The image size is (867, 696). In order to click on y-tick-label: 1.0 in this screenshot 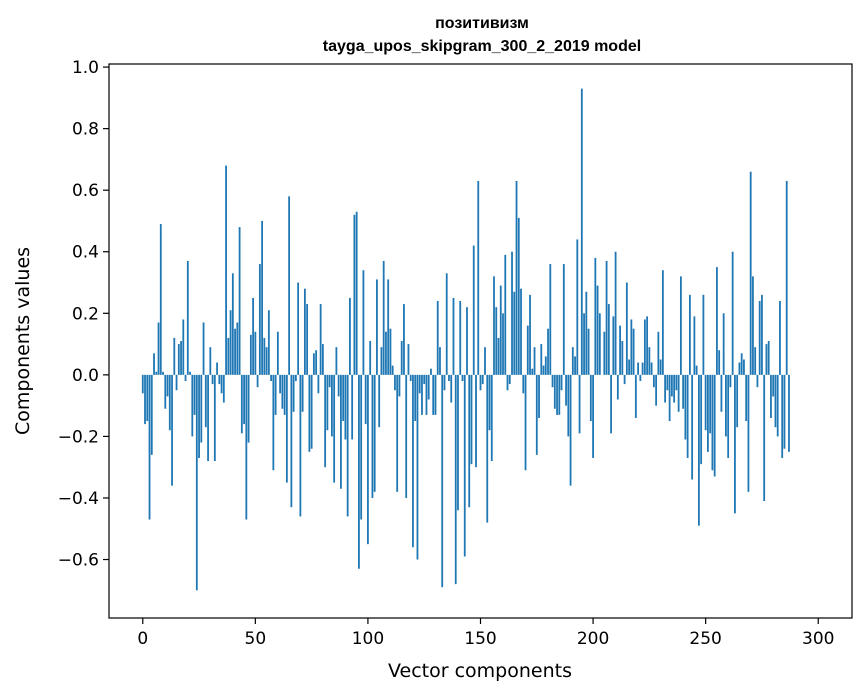, I will do `click(85, 68)`.